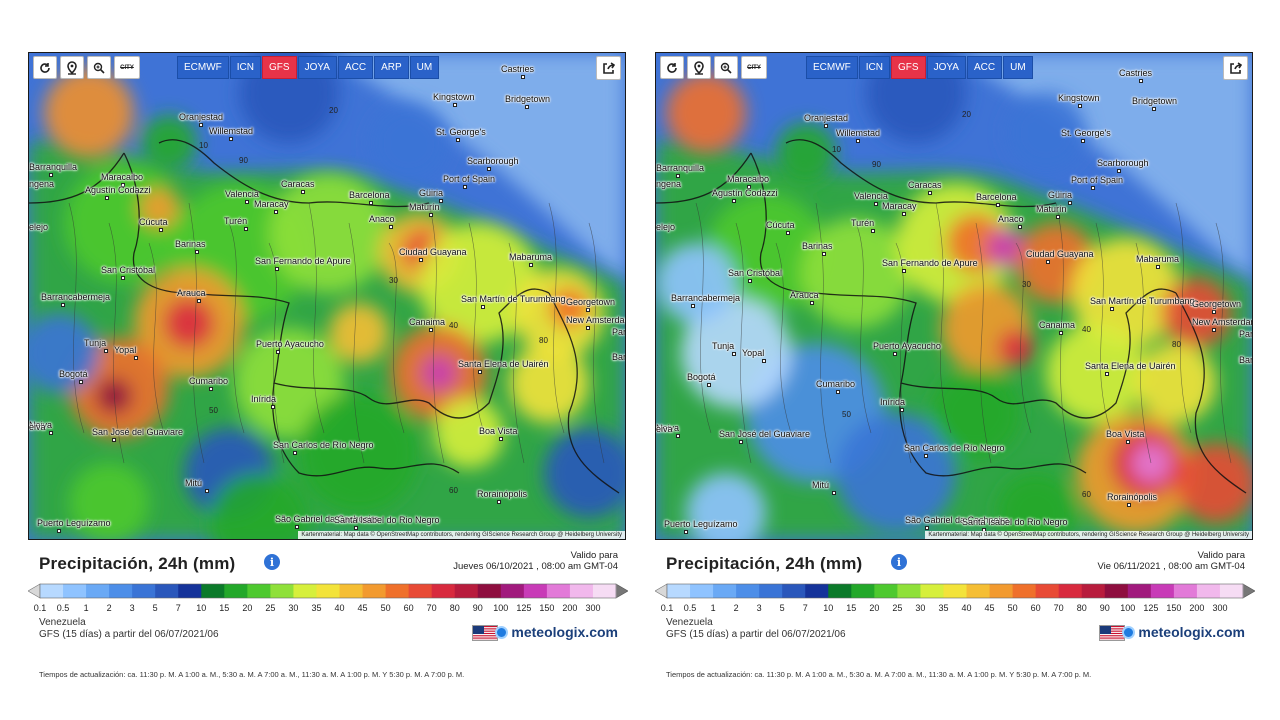 The height and width of the screenshot is (720, 1280). I want to click on city-label: Canaima, so click(1057, 325).